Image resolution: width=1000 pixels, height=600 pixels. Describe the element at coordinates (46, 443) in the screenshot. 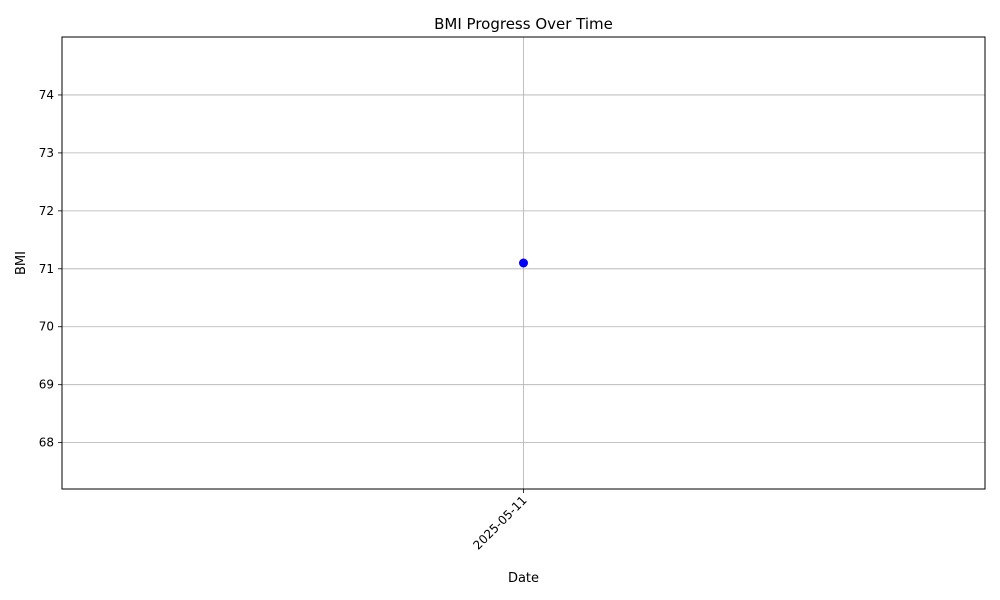

I see `y-tick-label: 68` at that location.